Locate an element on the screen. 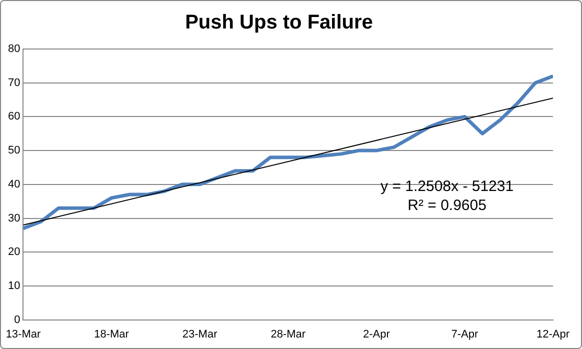 Image resolution: width=582 pixels, height=349 pixels. x-tick-label: 12-Apr is located at coordinates (553, 334).